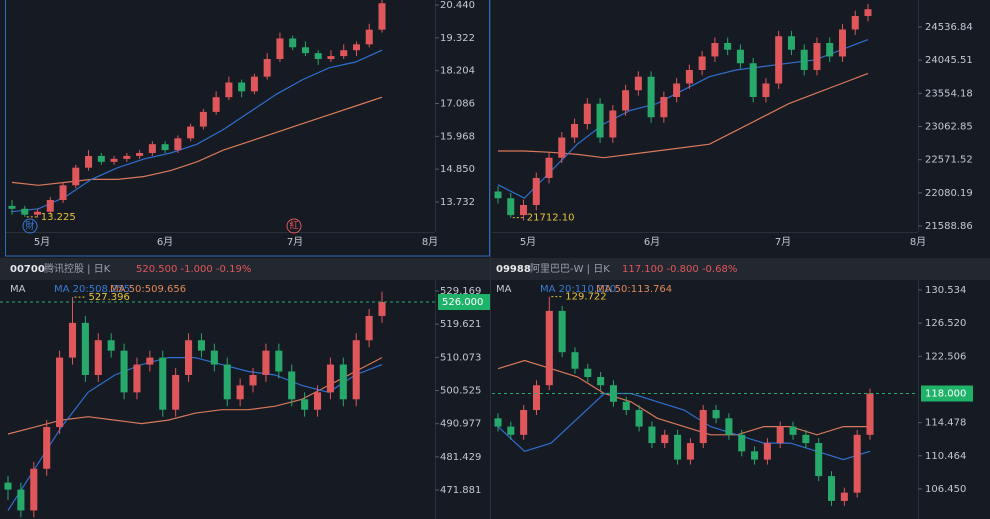 The image size is (990, 519). What do you see at coordinates (949, 93) in the screenshot?
I see `y-tick-label: 23554.18` at bounding box center [949, 93].